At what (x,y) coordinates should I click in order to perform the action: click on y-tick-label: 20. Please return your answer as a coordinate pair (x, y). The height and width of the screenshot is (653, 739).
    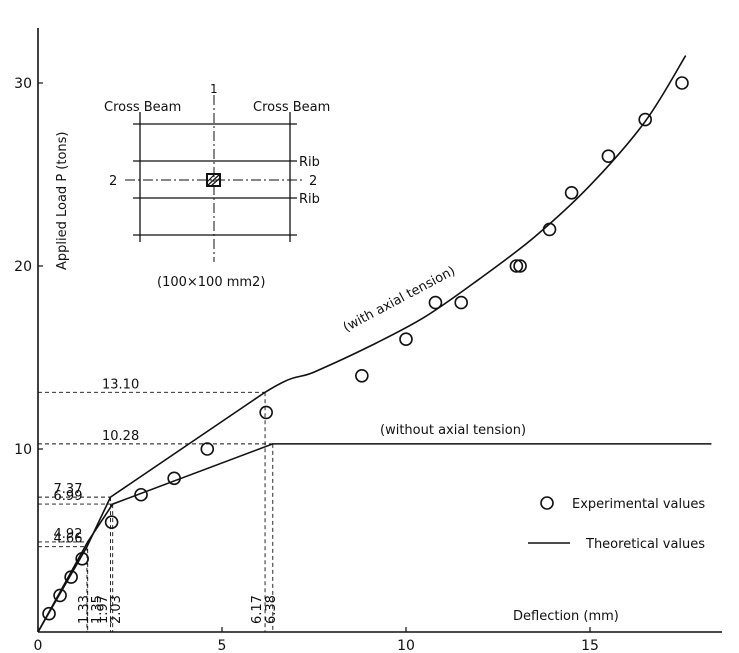
    Looking at the image, I should click on (23, 267).